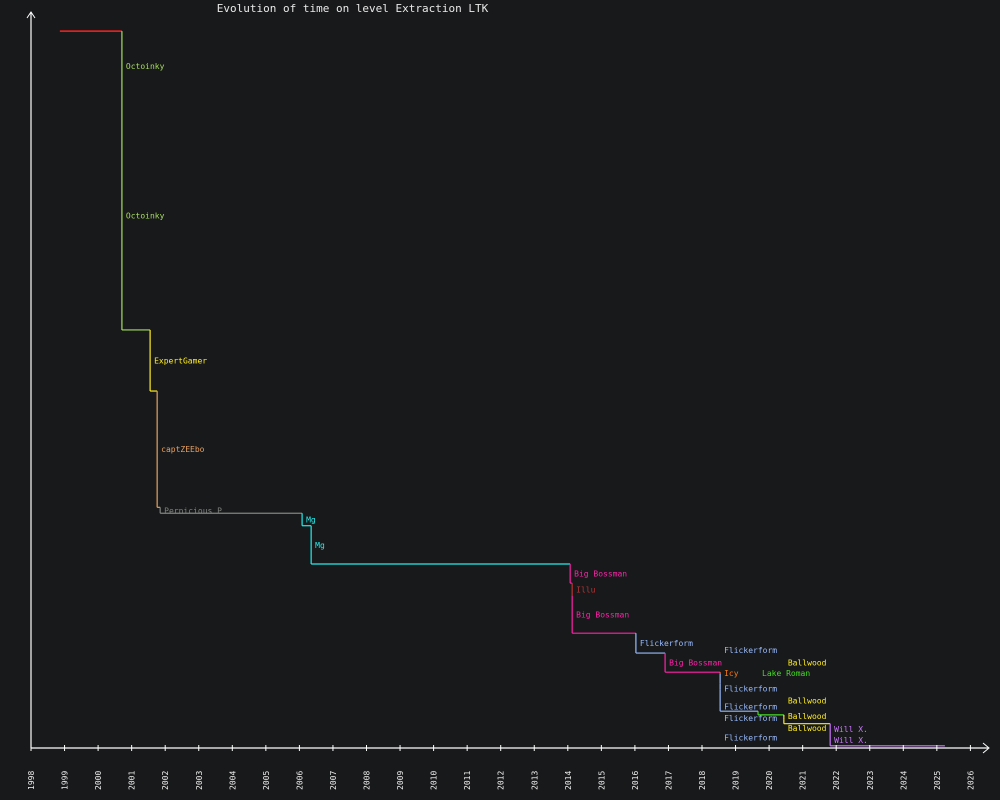 This screenshot has height=800, width=1000. What do you see at coordinates (467, 780) in the screenshot?
I see `x-tick-label: 2011` at bounding box center [467, 780].